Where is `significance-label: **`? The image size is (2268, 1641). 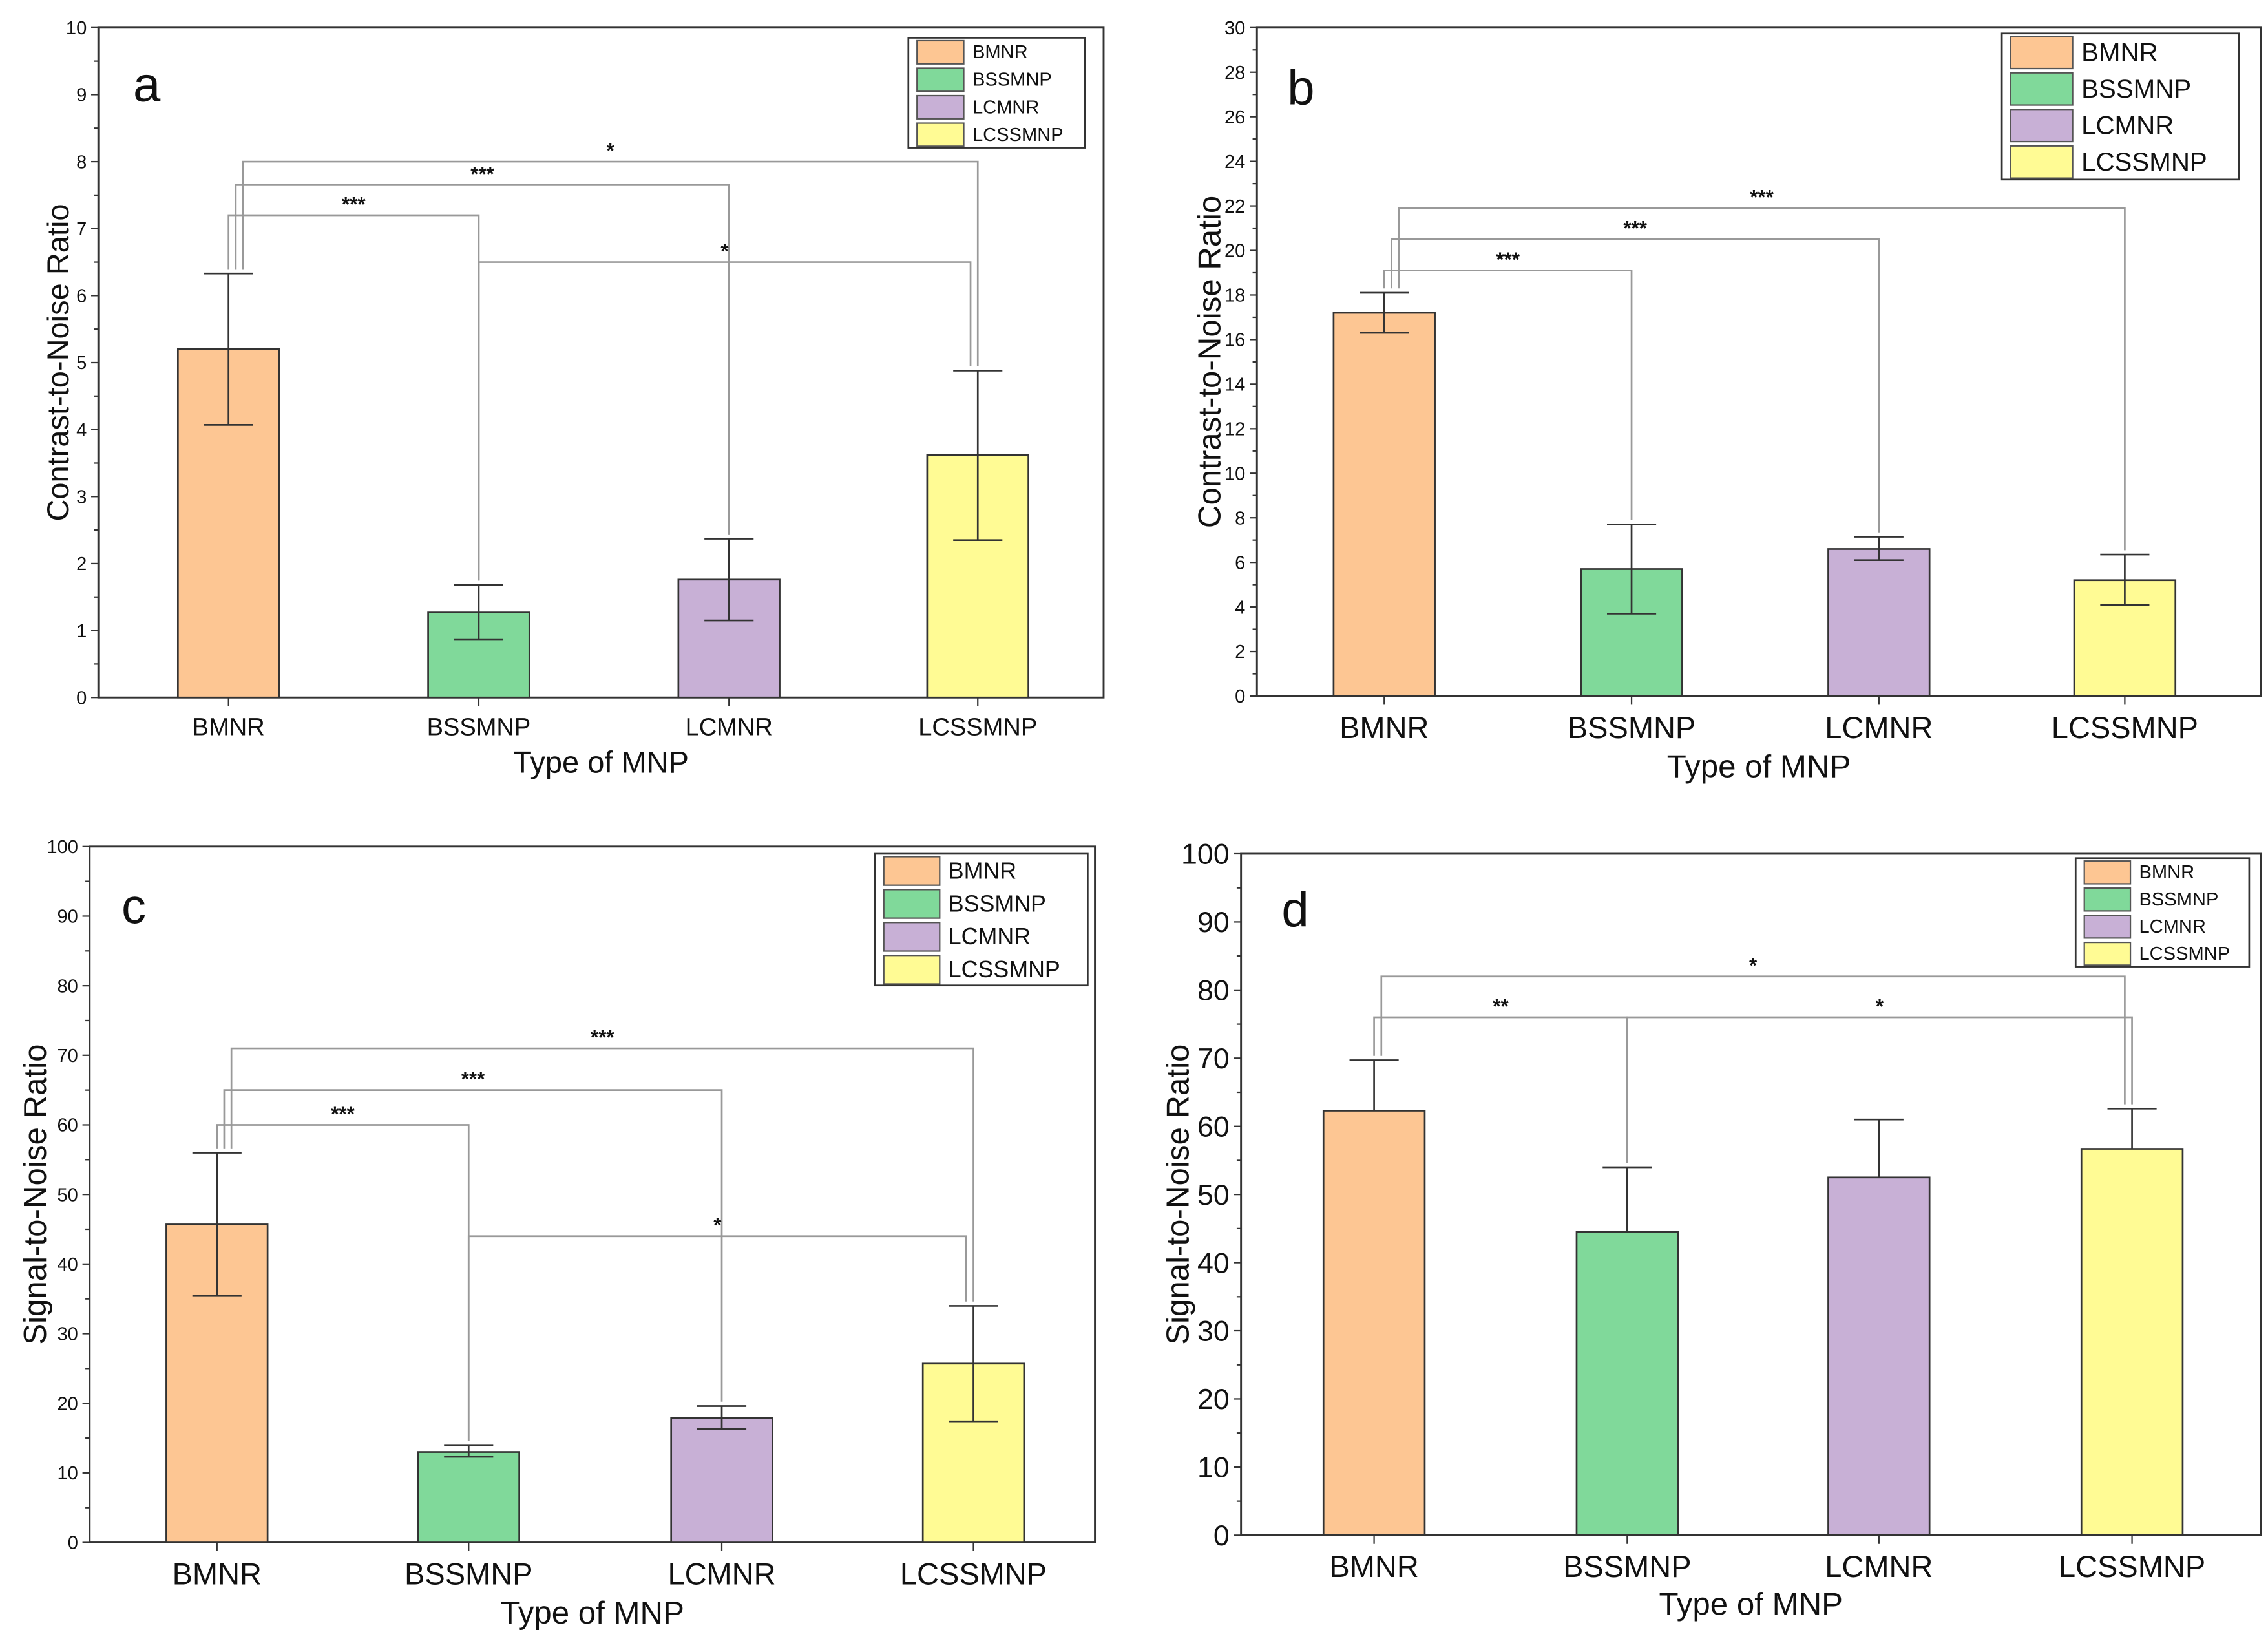 significance-label: ** is located at coordinates (1501, 1006).